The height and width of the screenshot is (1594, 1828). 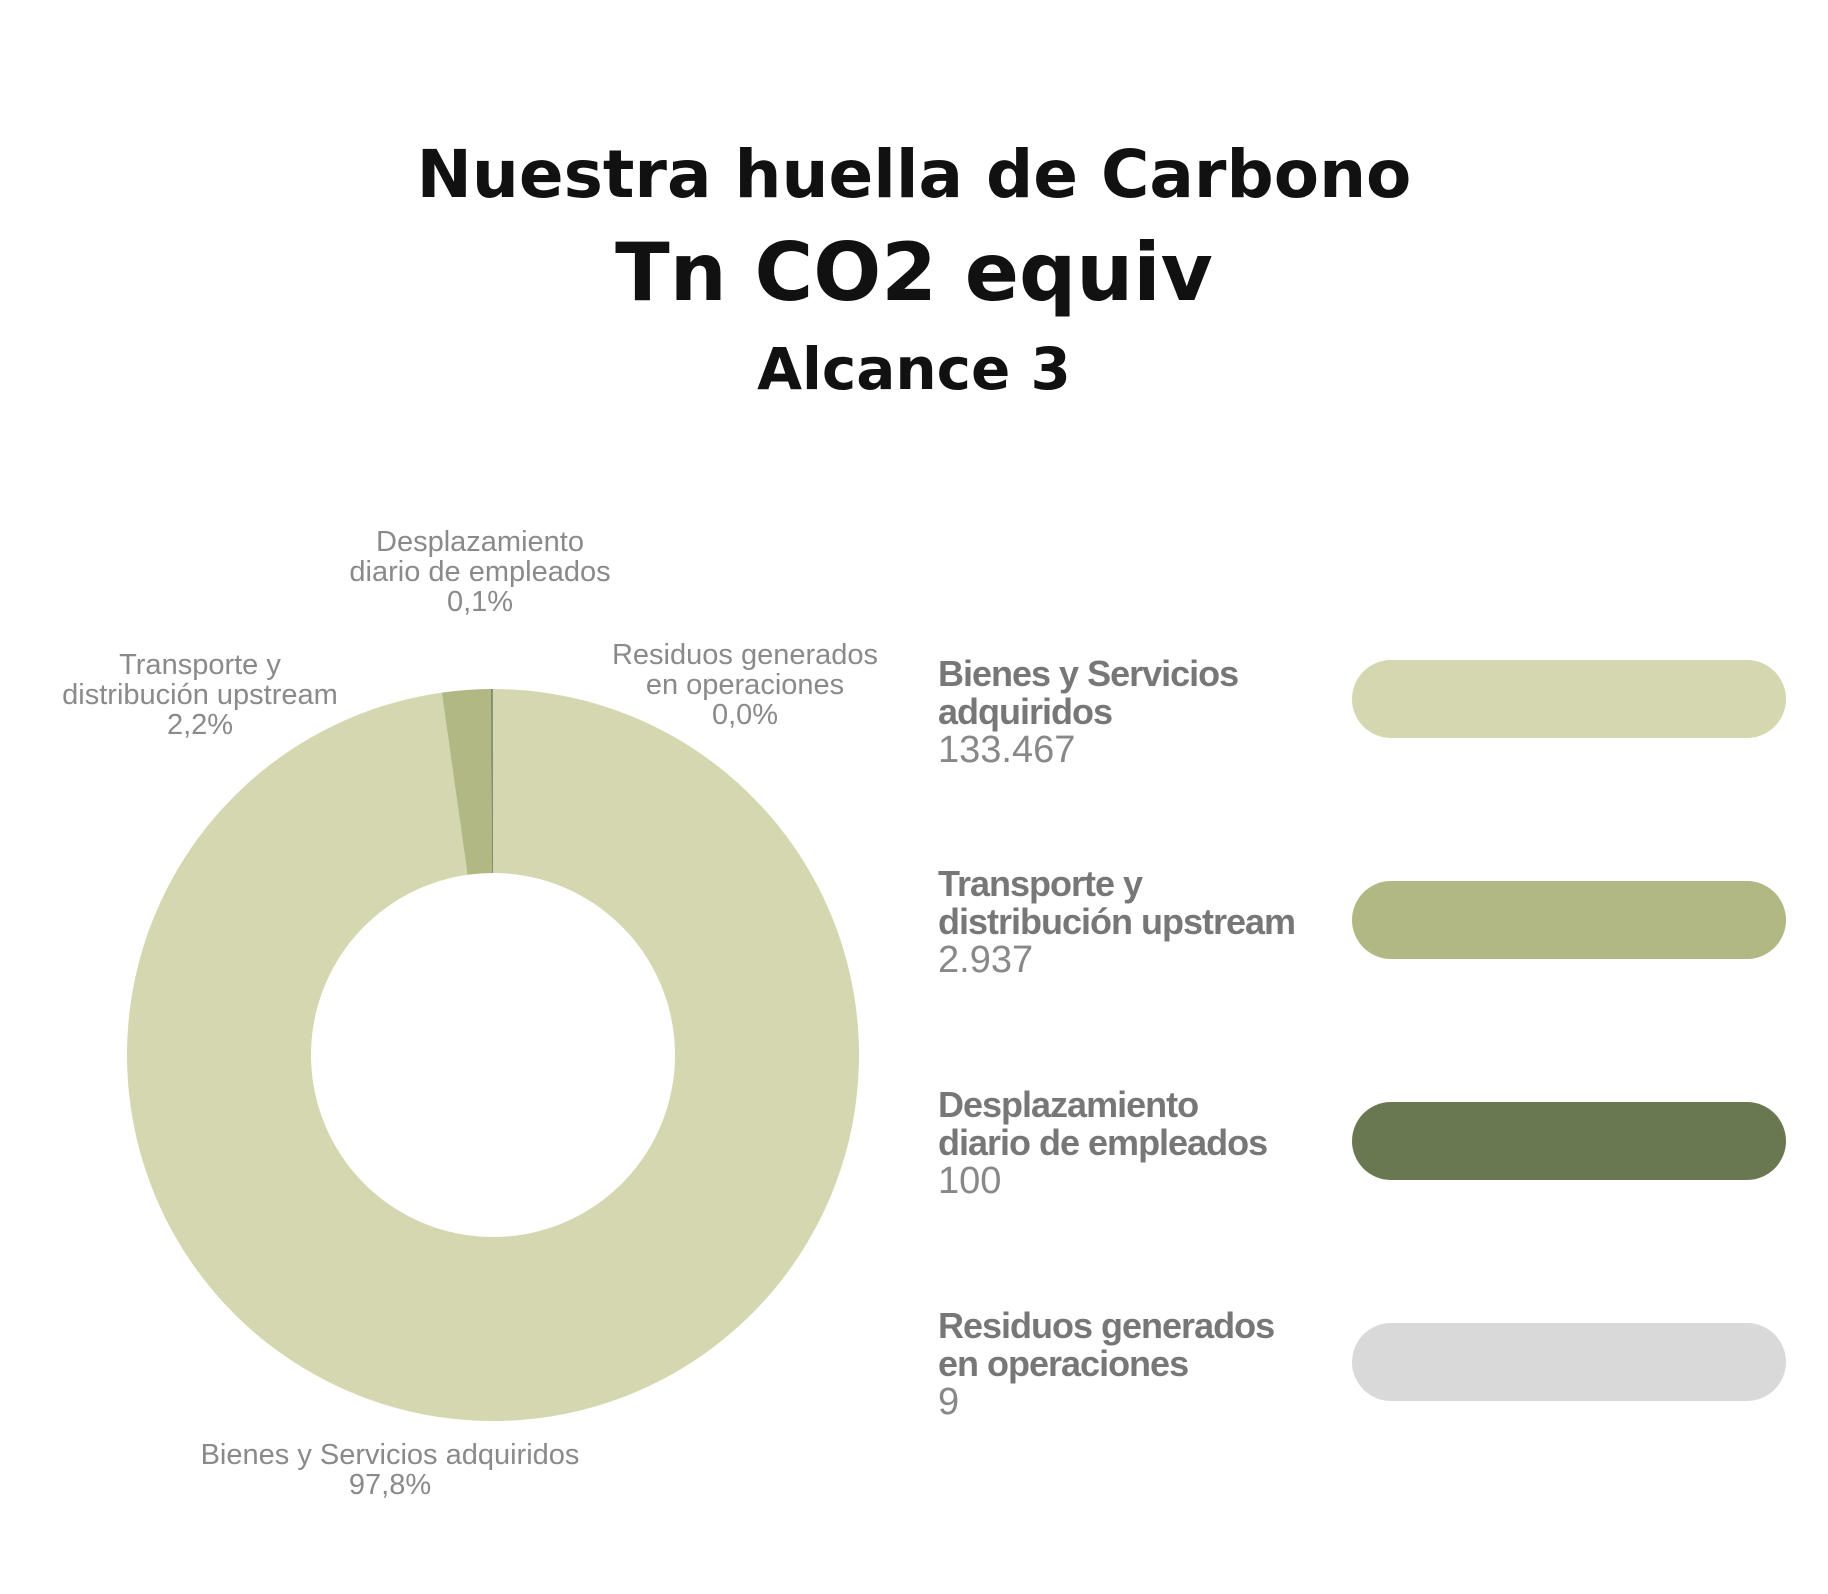 I want to click on legend-name: Desplazamiento, so click(x=1068, y=1104).